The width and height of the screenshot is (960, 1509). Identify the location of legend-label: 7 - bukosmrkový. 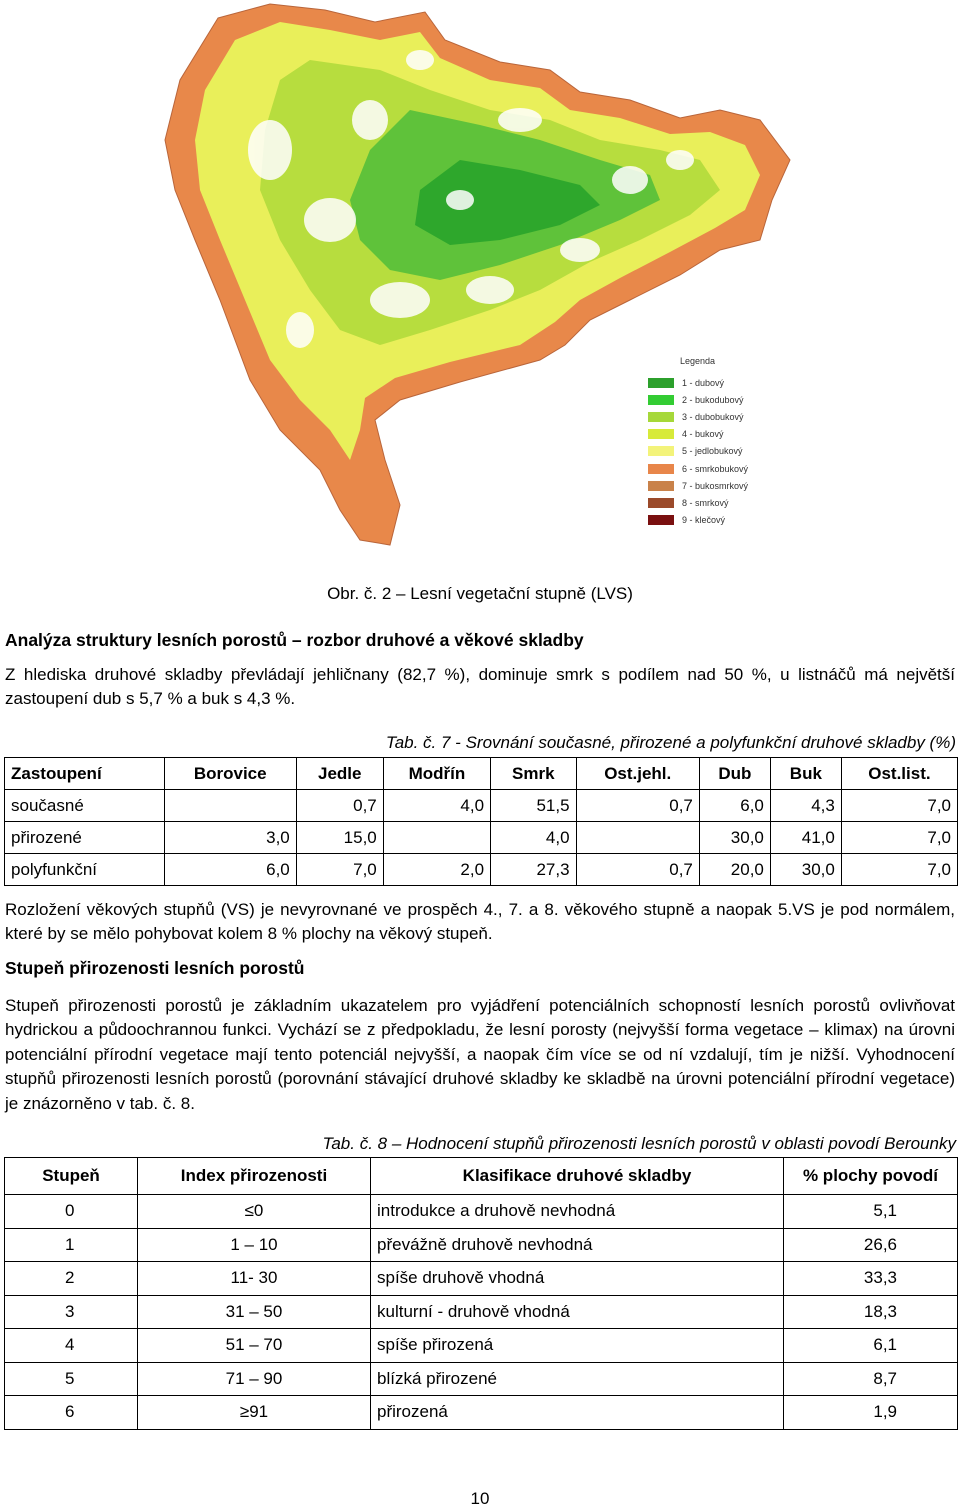
(715, 485).